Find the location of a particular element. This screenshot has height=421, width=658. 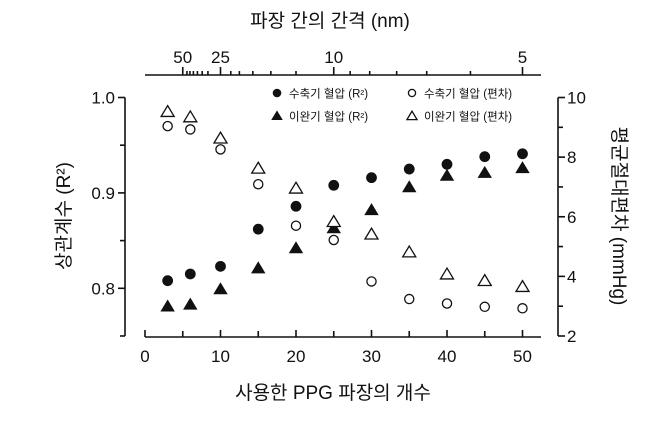

y2-tick-label: 4 is located at coordinates (571, 276).